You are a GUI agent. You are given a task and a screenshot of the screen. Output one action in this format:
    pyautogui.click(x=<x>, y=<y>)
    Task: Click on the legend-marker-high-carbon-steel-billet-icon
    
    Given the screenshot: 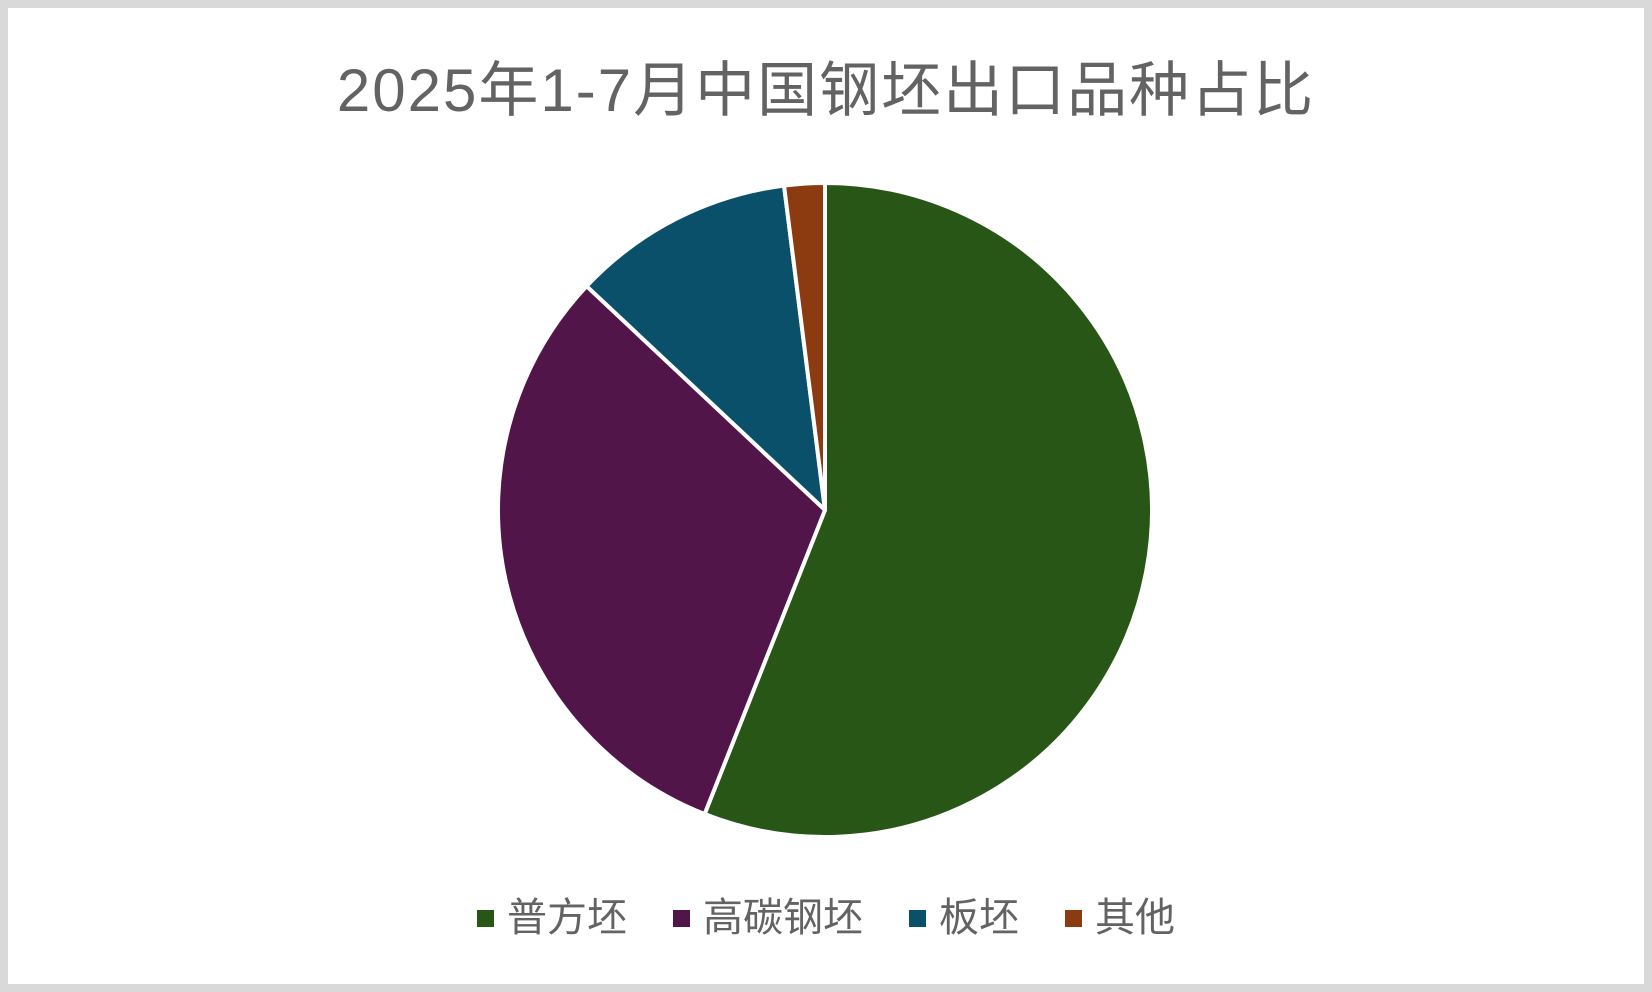 What is the action you would take?
    pyautogui.click(x=681, y=918)
    